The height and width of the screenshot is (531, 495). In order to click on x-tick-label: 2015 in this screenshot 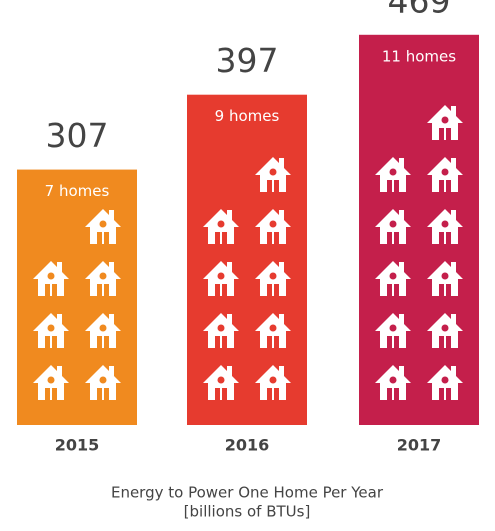, I will do `click(77, 445)`.